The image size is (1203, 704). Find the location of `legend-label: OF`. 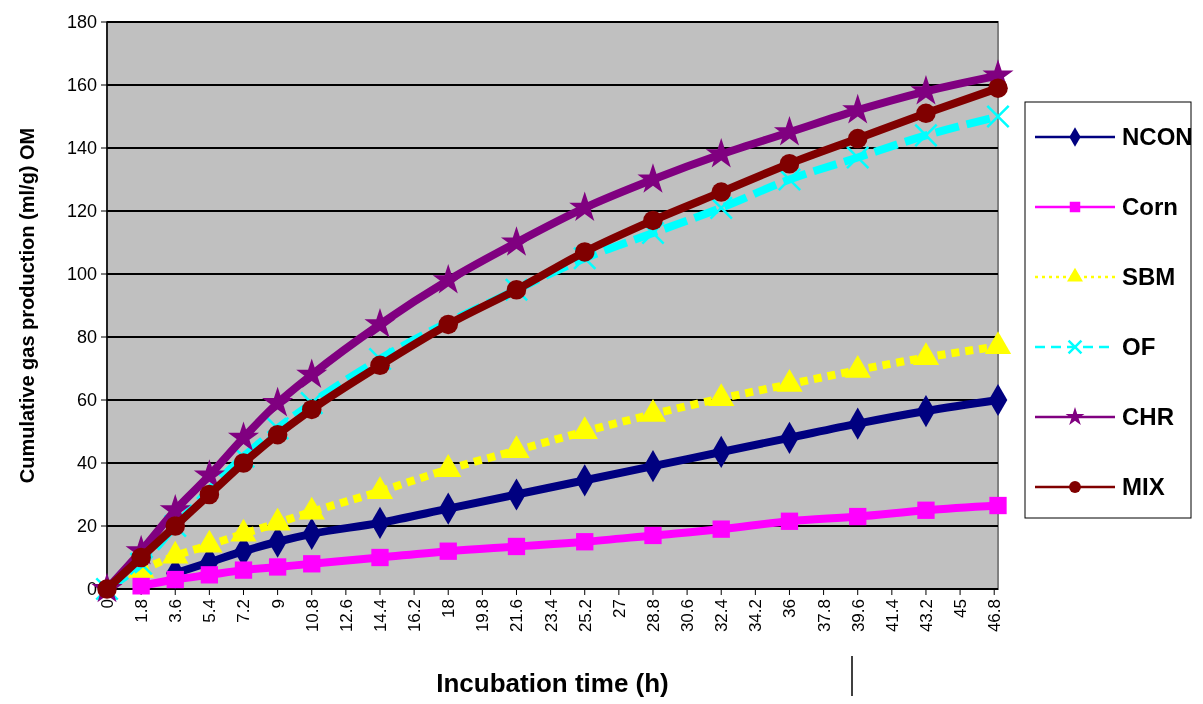

legend-label: OF is located at coordinates (1139, 347).